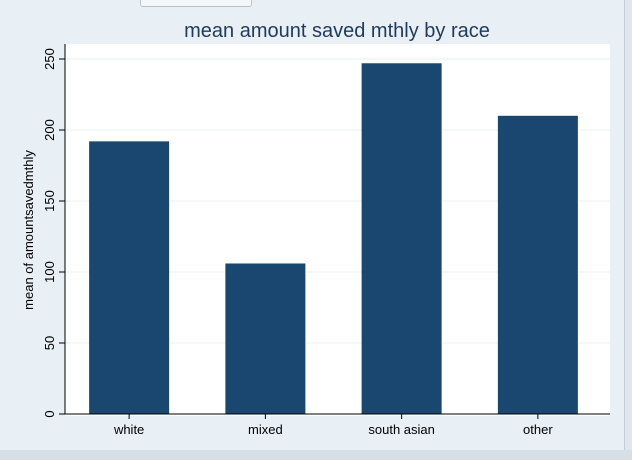 The image size is (632, 460). I want to click on bar-south-asian, so click(401, 238).